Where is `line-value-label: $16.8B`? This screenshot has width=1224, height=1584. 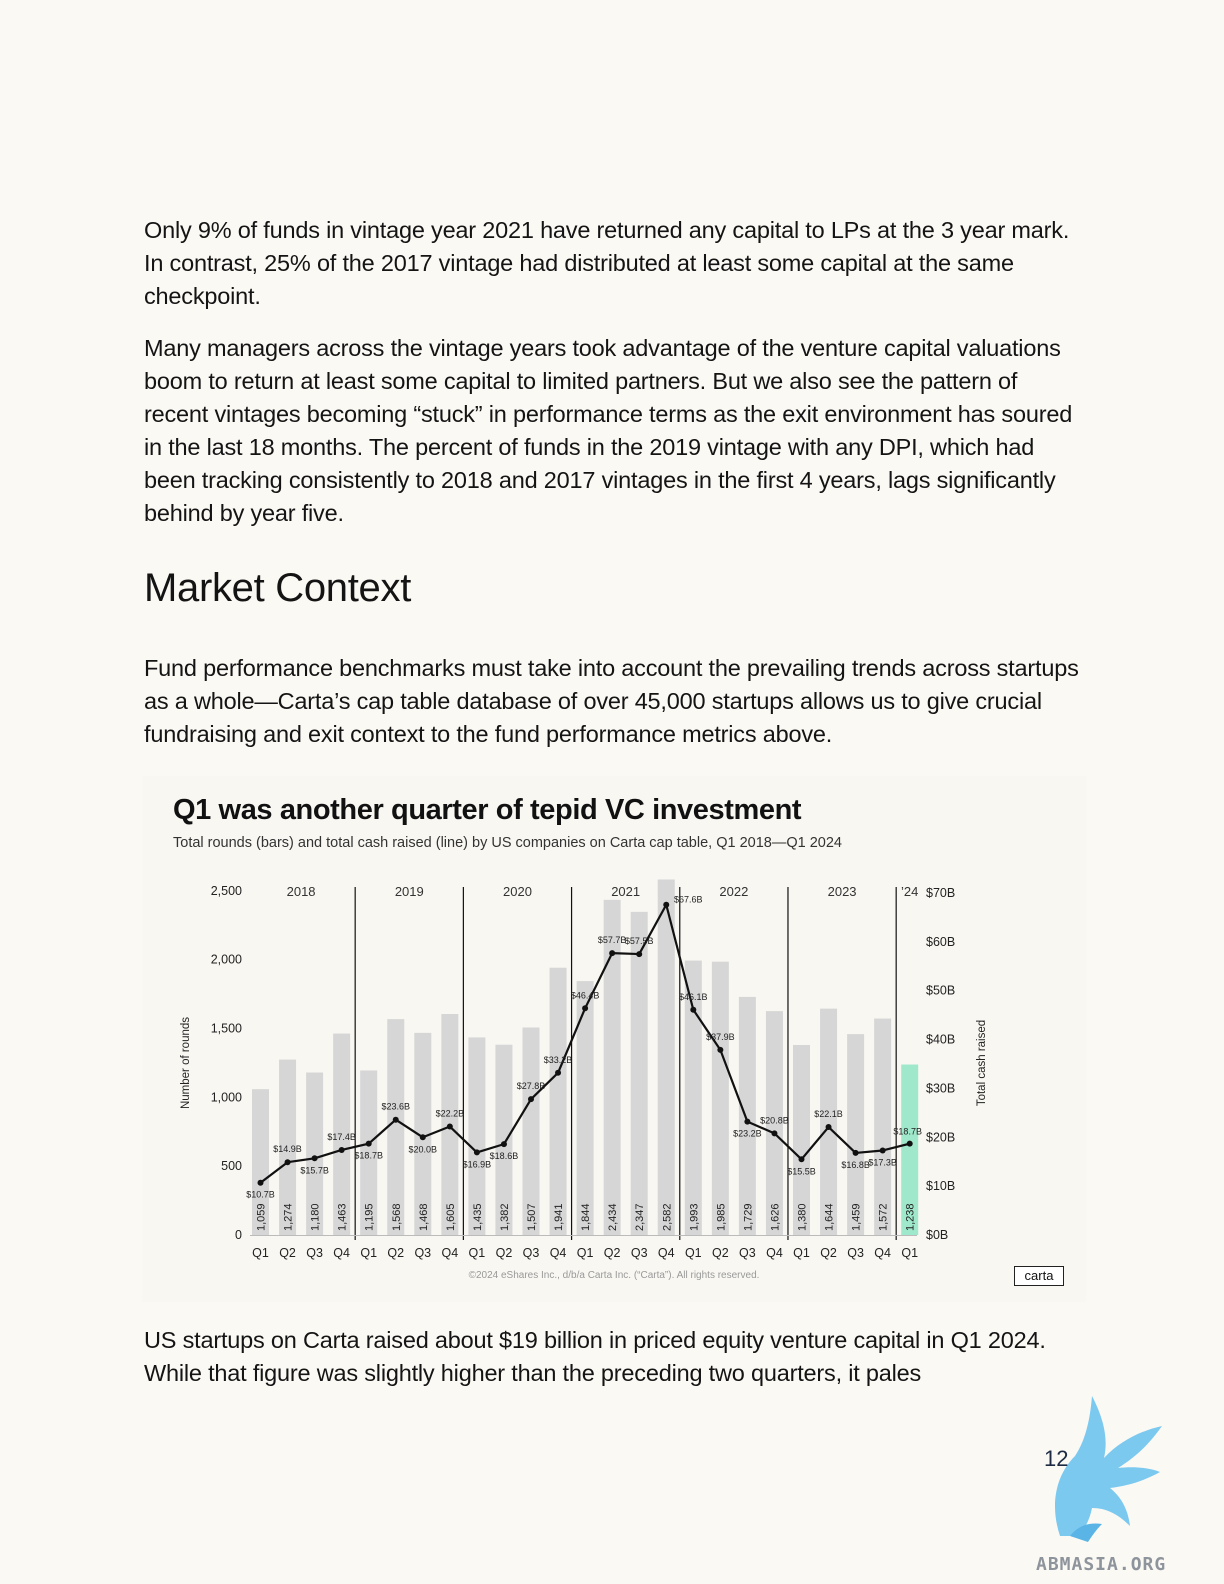 line-value-label: $16.8B is located at coordinates (855, 1165).